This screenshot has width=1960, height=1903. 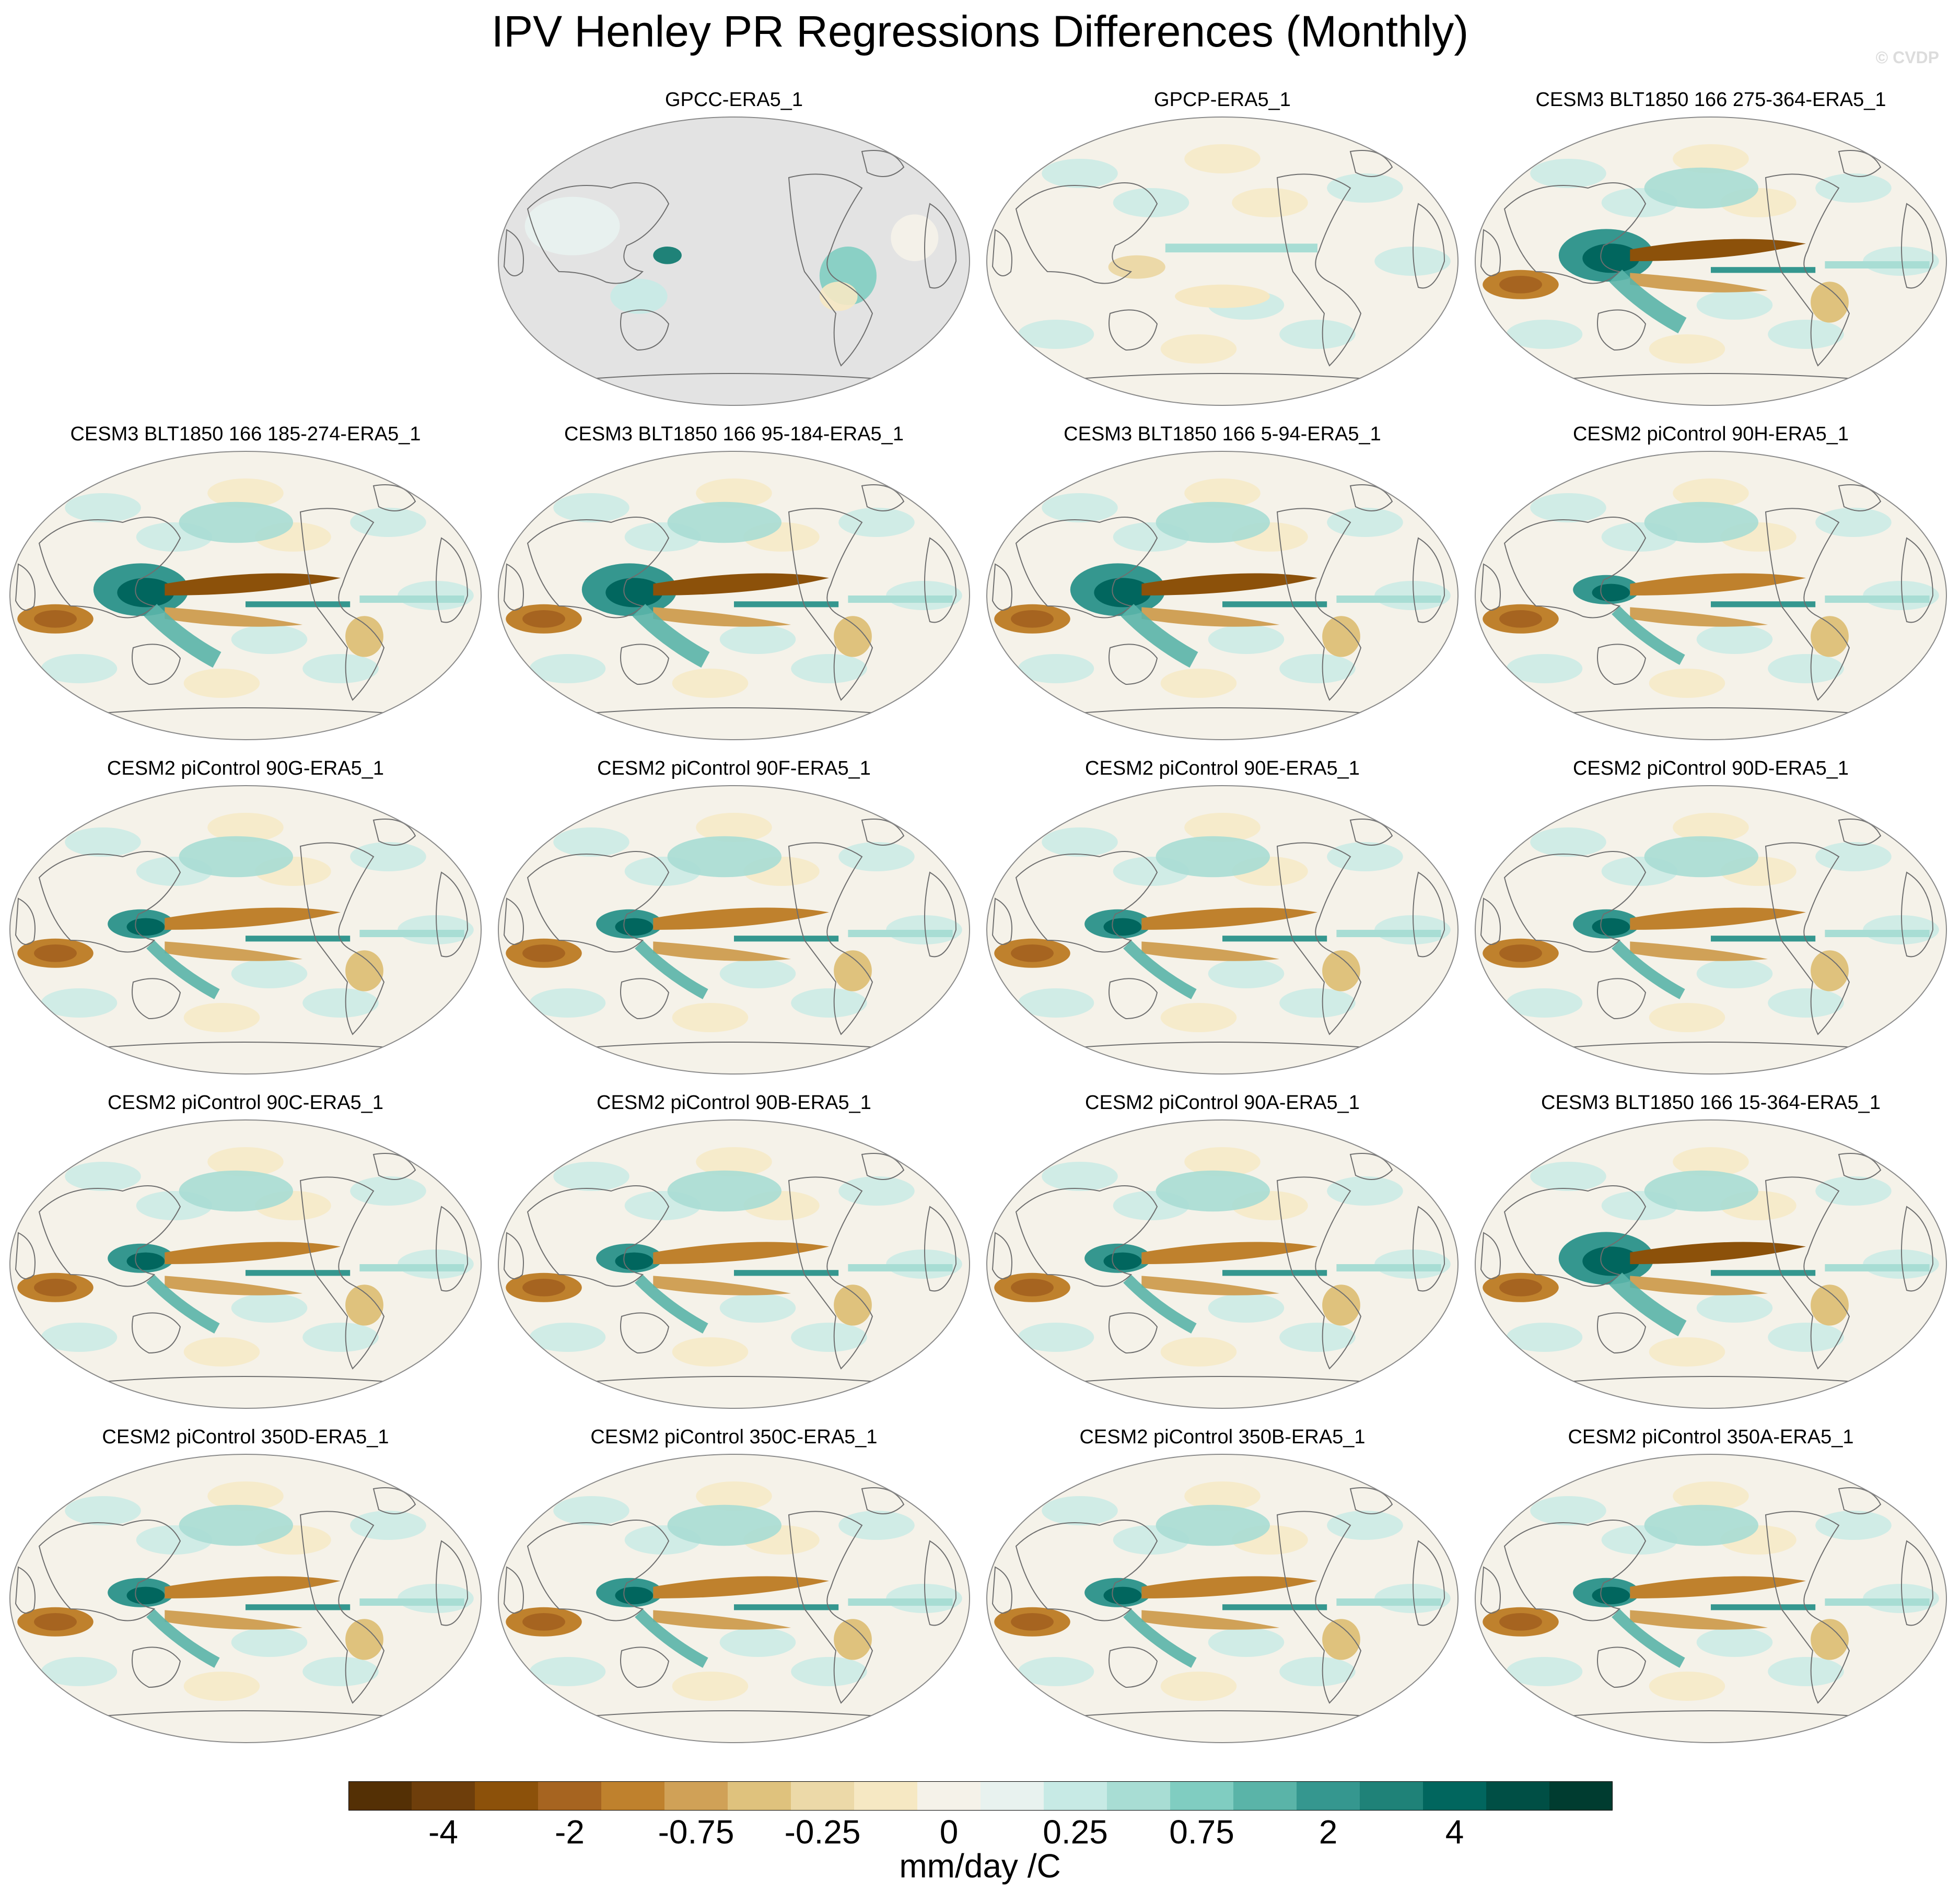 I want to click on panel-title: CESM3 BLT1850 166 95-184-ERA5_1, so click(x=734, y=434).